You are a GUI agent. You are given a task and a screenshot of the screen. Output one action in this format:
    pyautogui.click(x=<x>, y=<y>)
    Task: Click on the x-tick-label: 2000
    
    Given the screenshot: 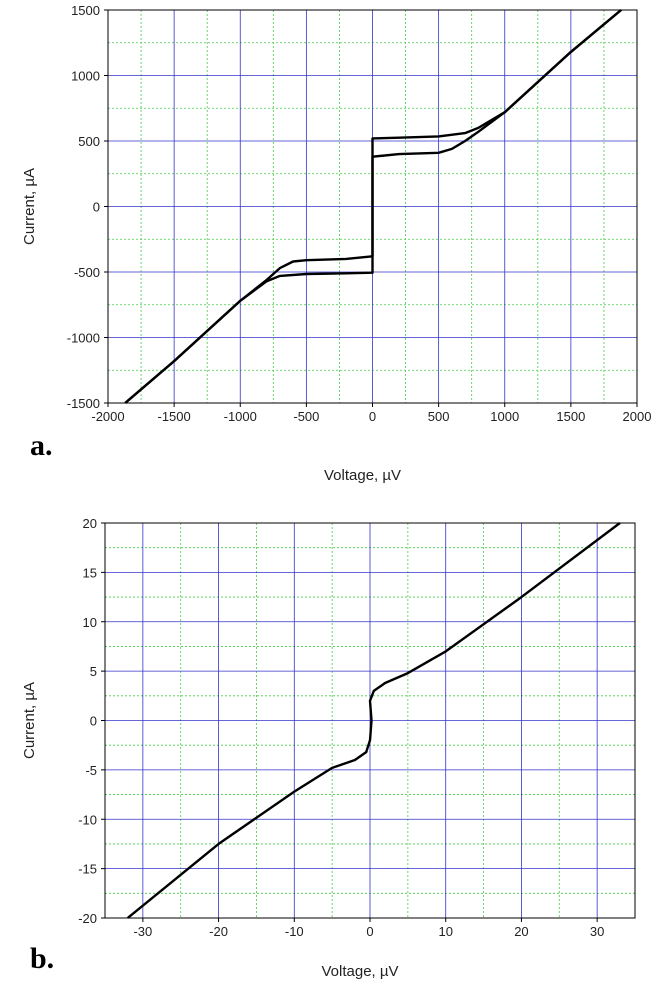 What is the action you would take?
    pyautogui.click(x=637, y=416)
    